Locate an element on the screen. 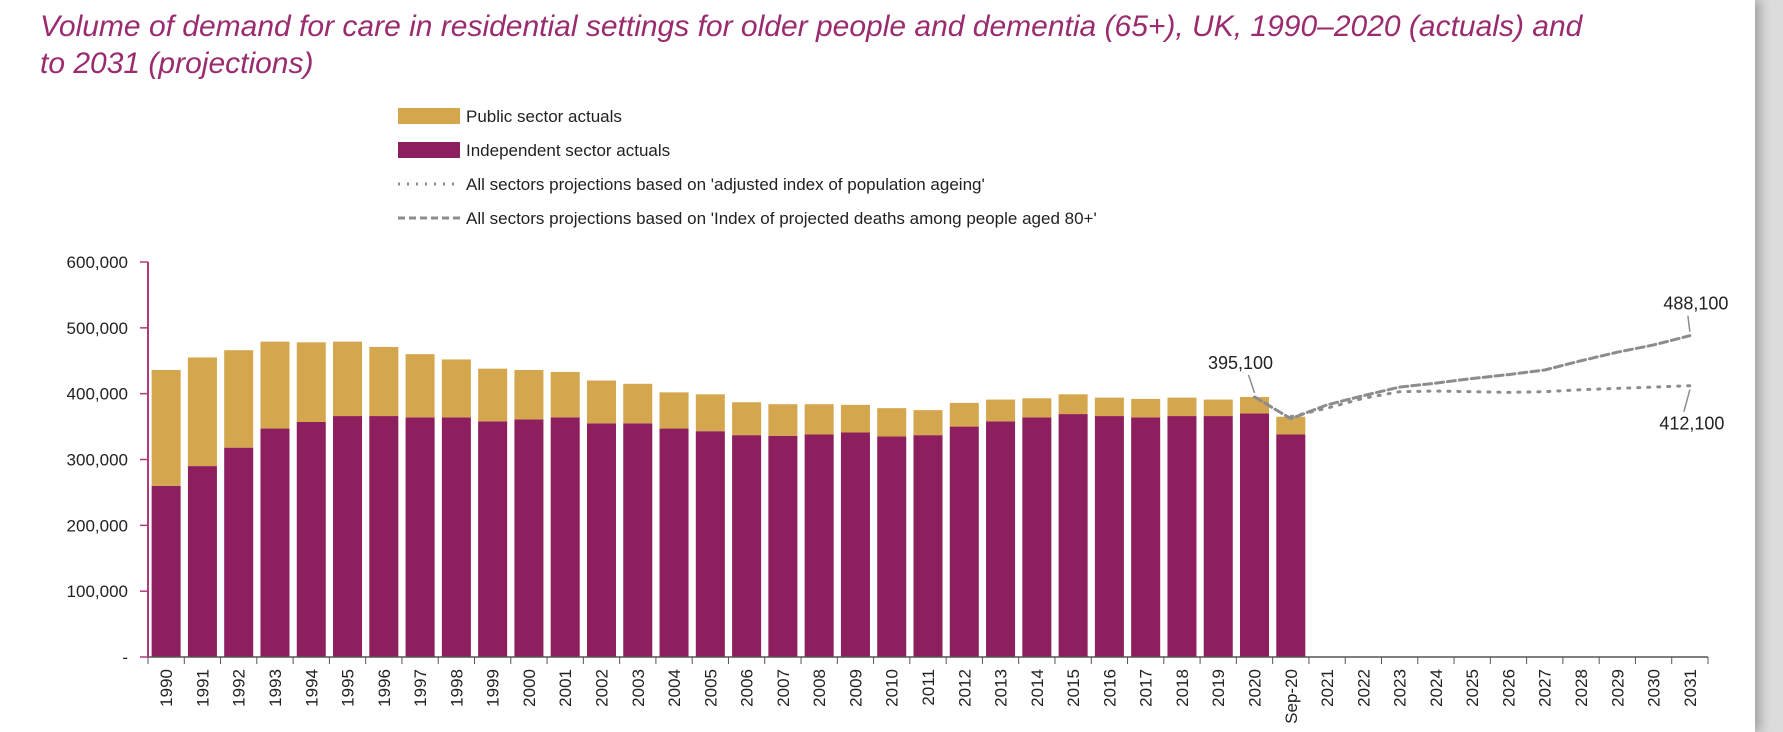  x-tick-label: 2026 is located at coordinates (1508, 688).